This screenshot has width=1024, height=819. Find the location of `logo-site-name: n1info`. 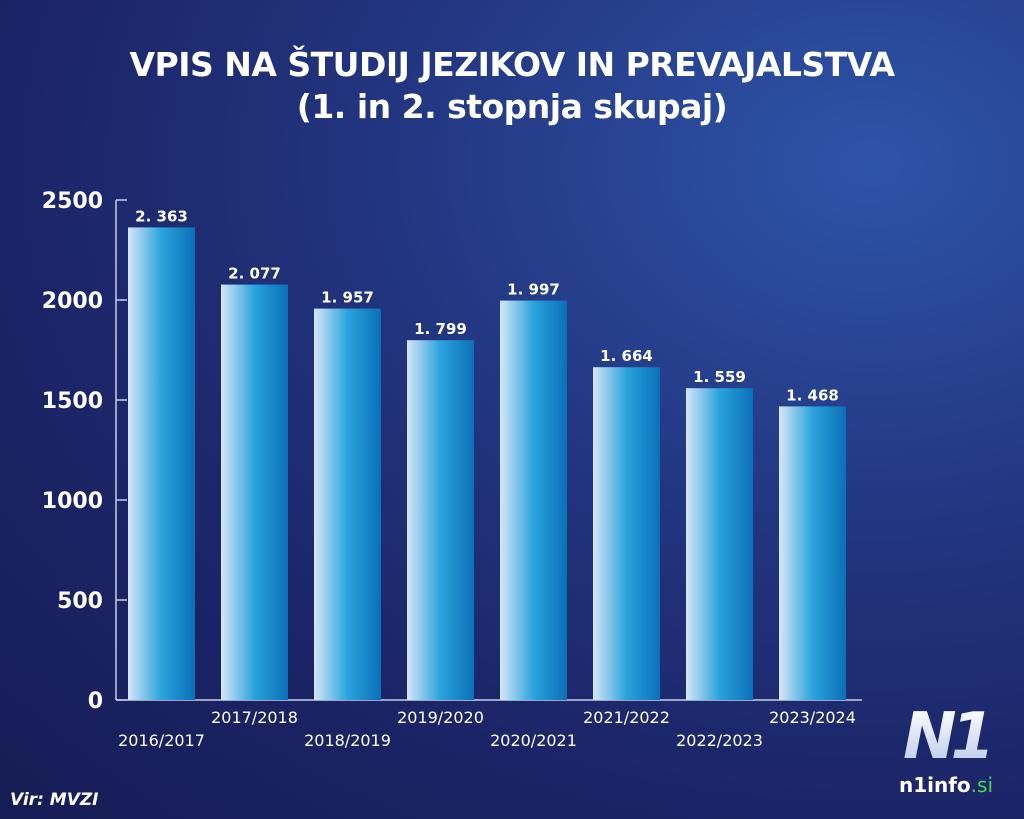

logo-site-name: n1info is located at coordinates (934, 785).